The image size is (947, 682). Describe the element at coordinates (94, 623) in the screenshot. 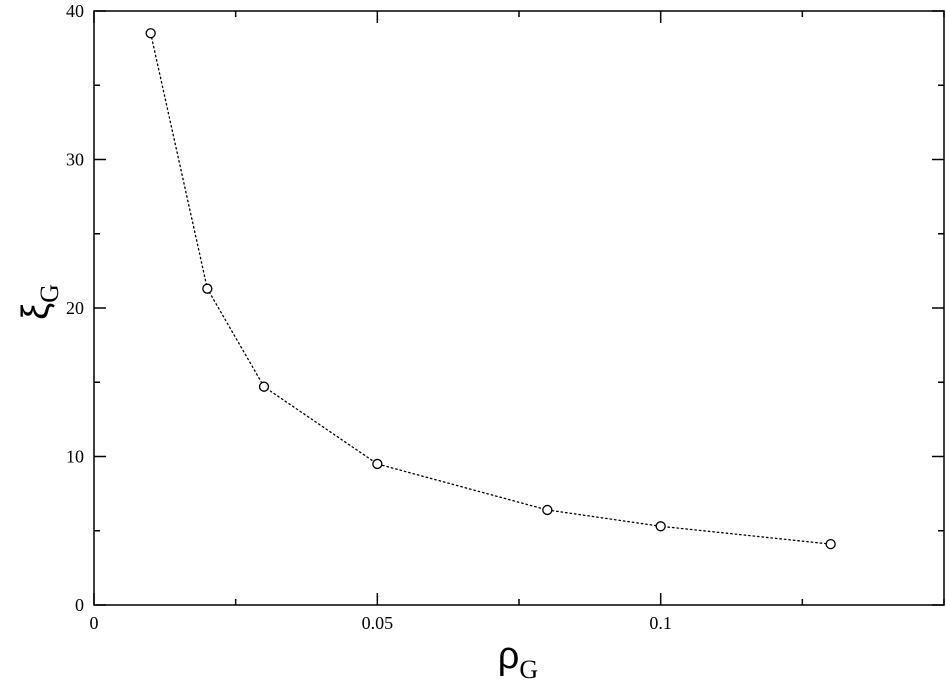

I see `x-tick-label: 0` at that location.